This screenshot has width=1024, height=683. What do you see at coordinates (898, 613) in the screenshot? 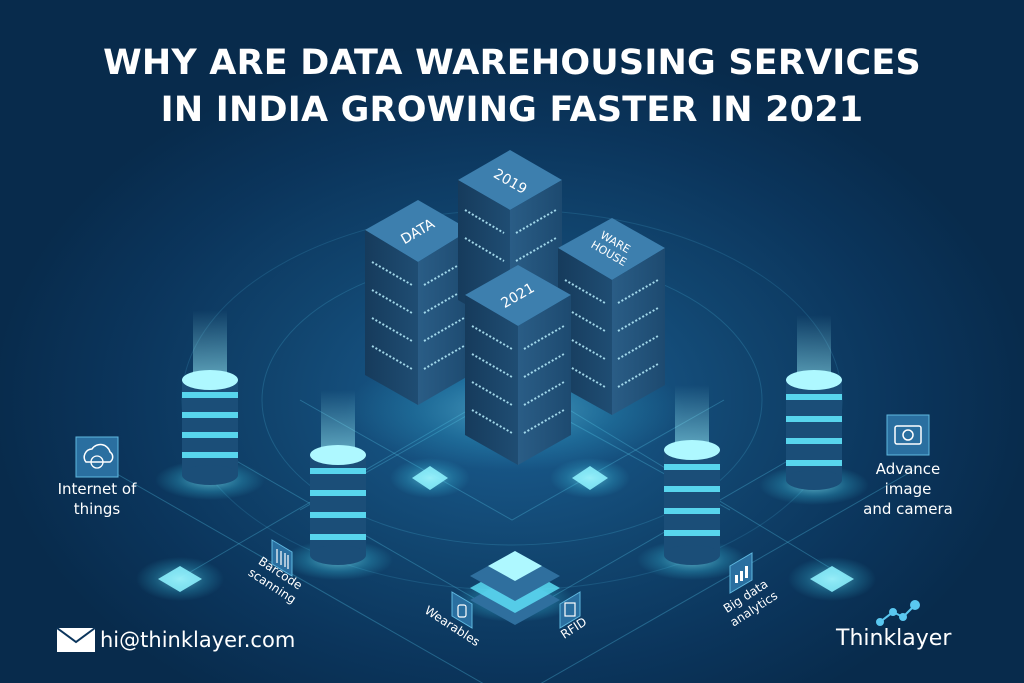
I see `brand-logo-icon` at bounding box center [898, 613].